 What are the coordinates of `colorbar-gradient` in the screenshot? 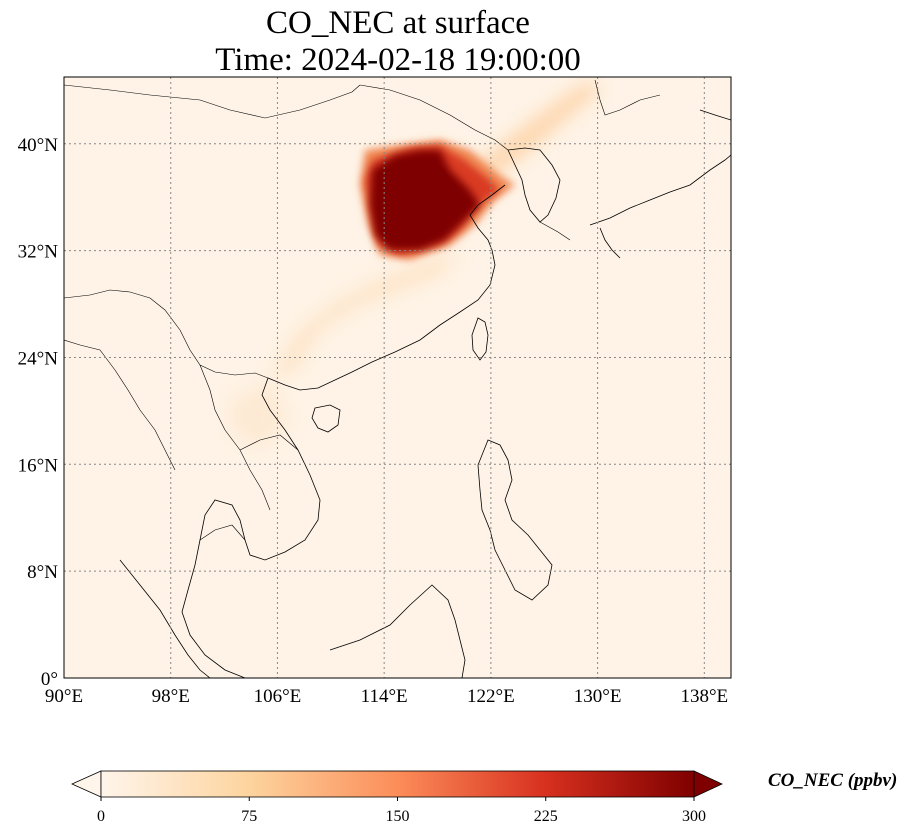 It's located at (397, 784).